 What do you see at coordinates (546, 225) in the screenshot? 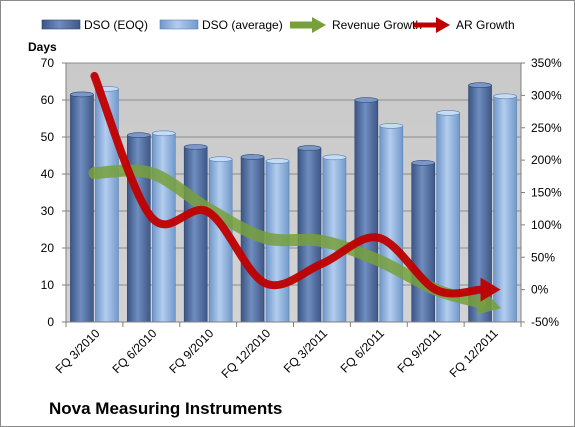
I see `y2-tick-label: 100%` at bounding box center [546, 225].